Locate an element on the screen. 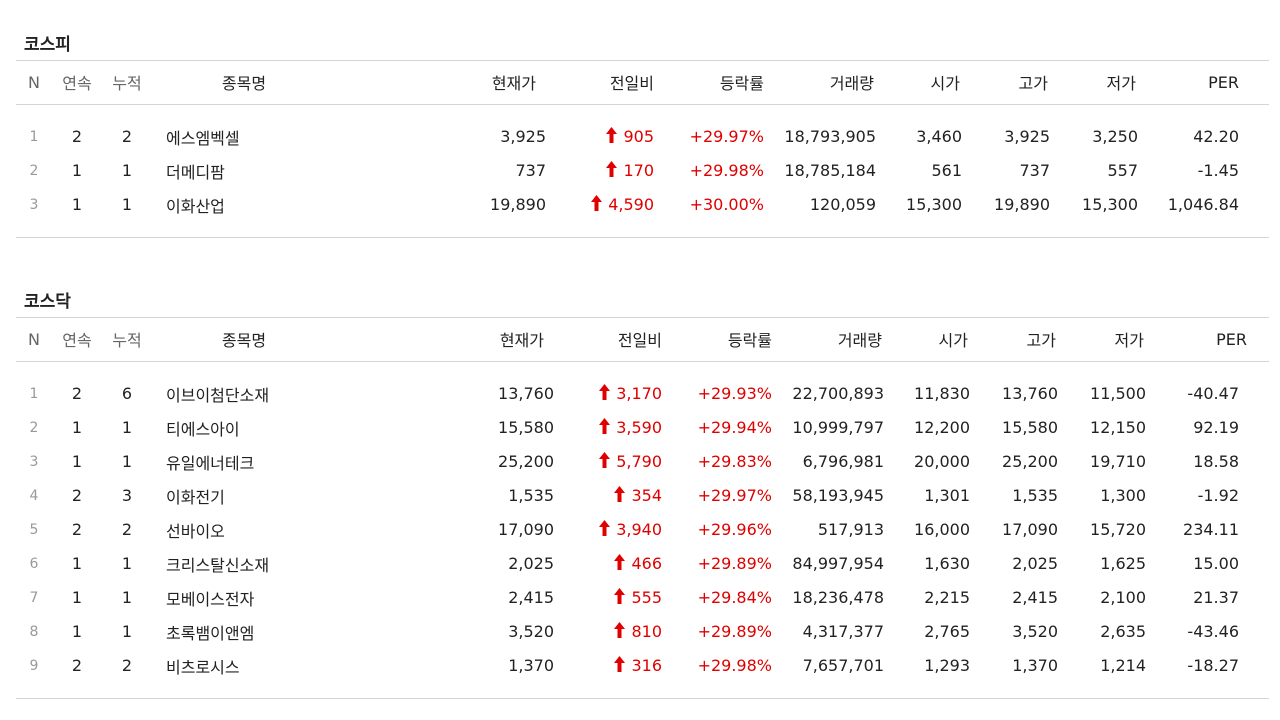  volume-value: 22,700,893 is located at coordinates (838, 393).